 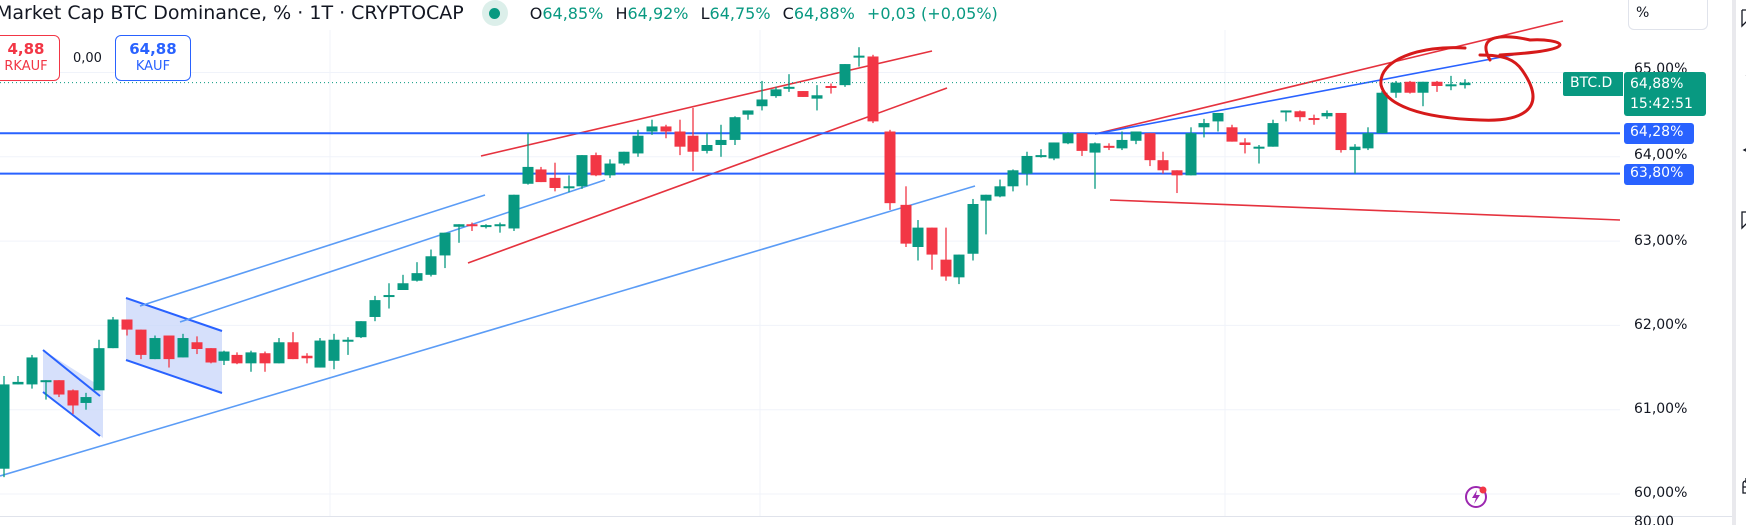 What do you see at coordinates (1743, 485) in the screenshot?
I see `calendar-icon` at bounding box center [1743, 485].